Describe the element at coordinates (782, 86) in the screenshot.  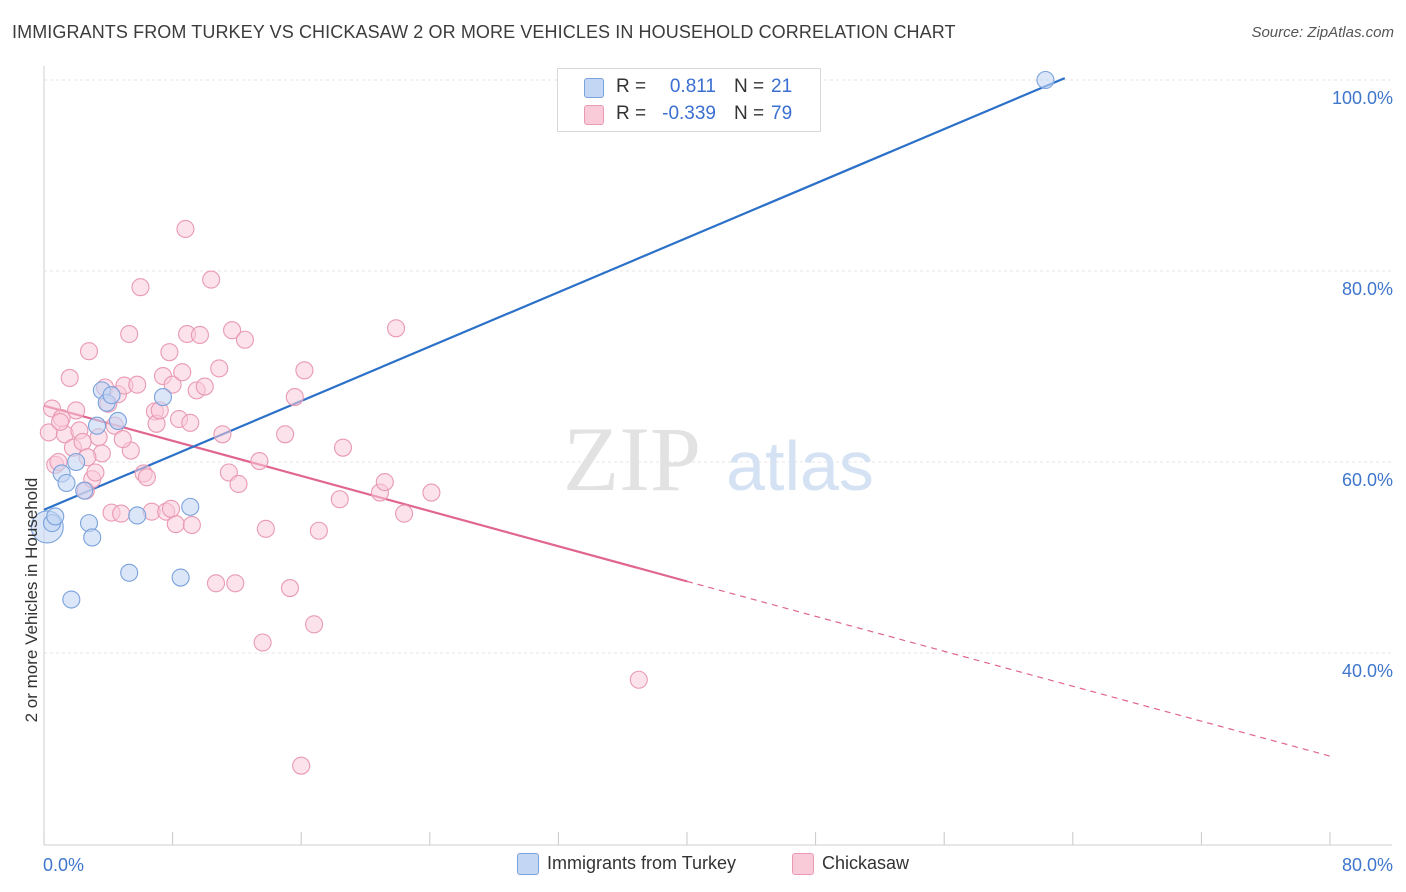
I see `legend-n-value-turkey: 21` at that location.